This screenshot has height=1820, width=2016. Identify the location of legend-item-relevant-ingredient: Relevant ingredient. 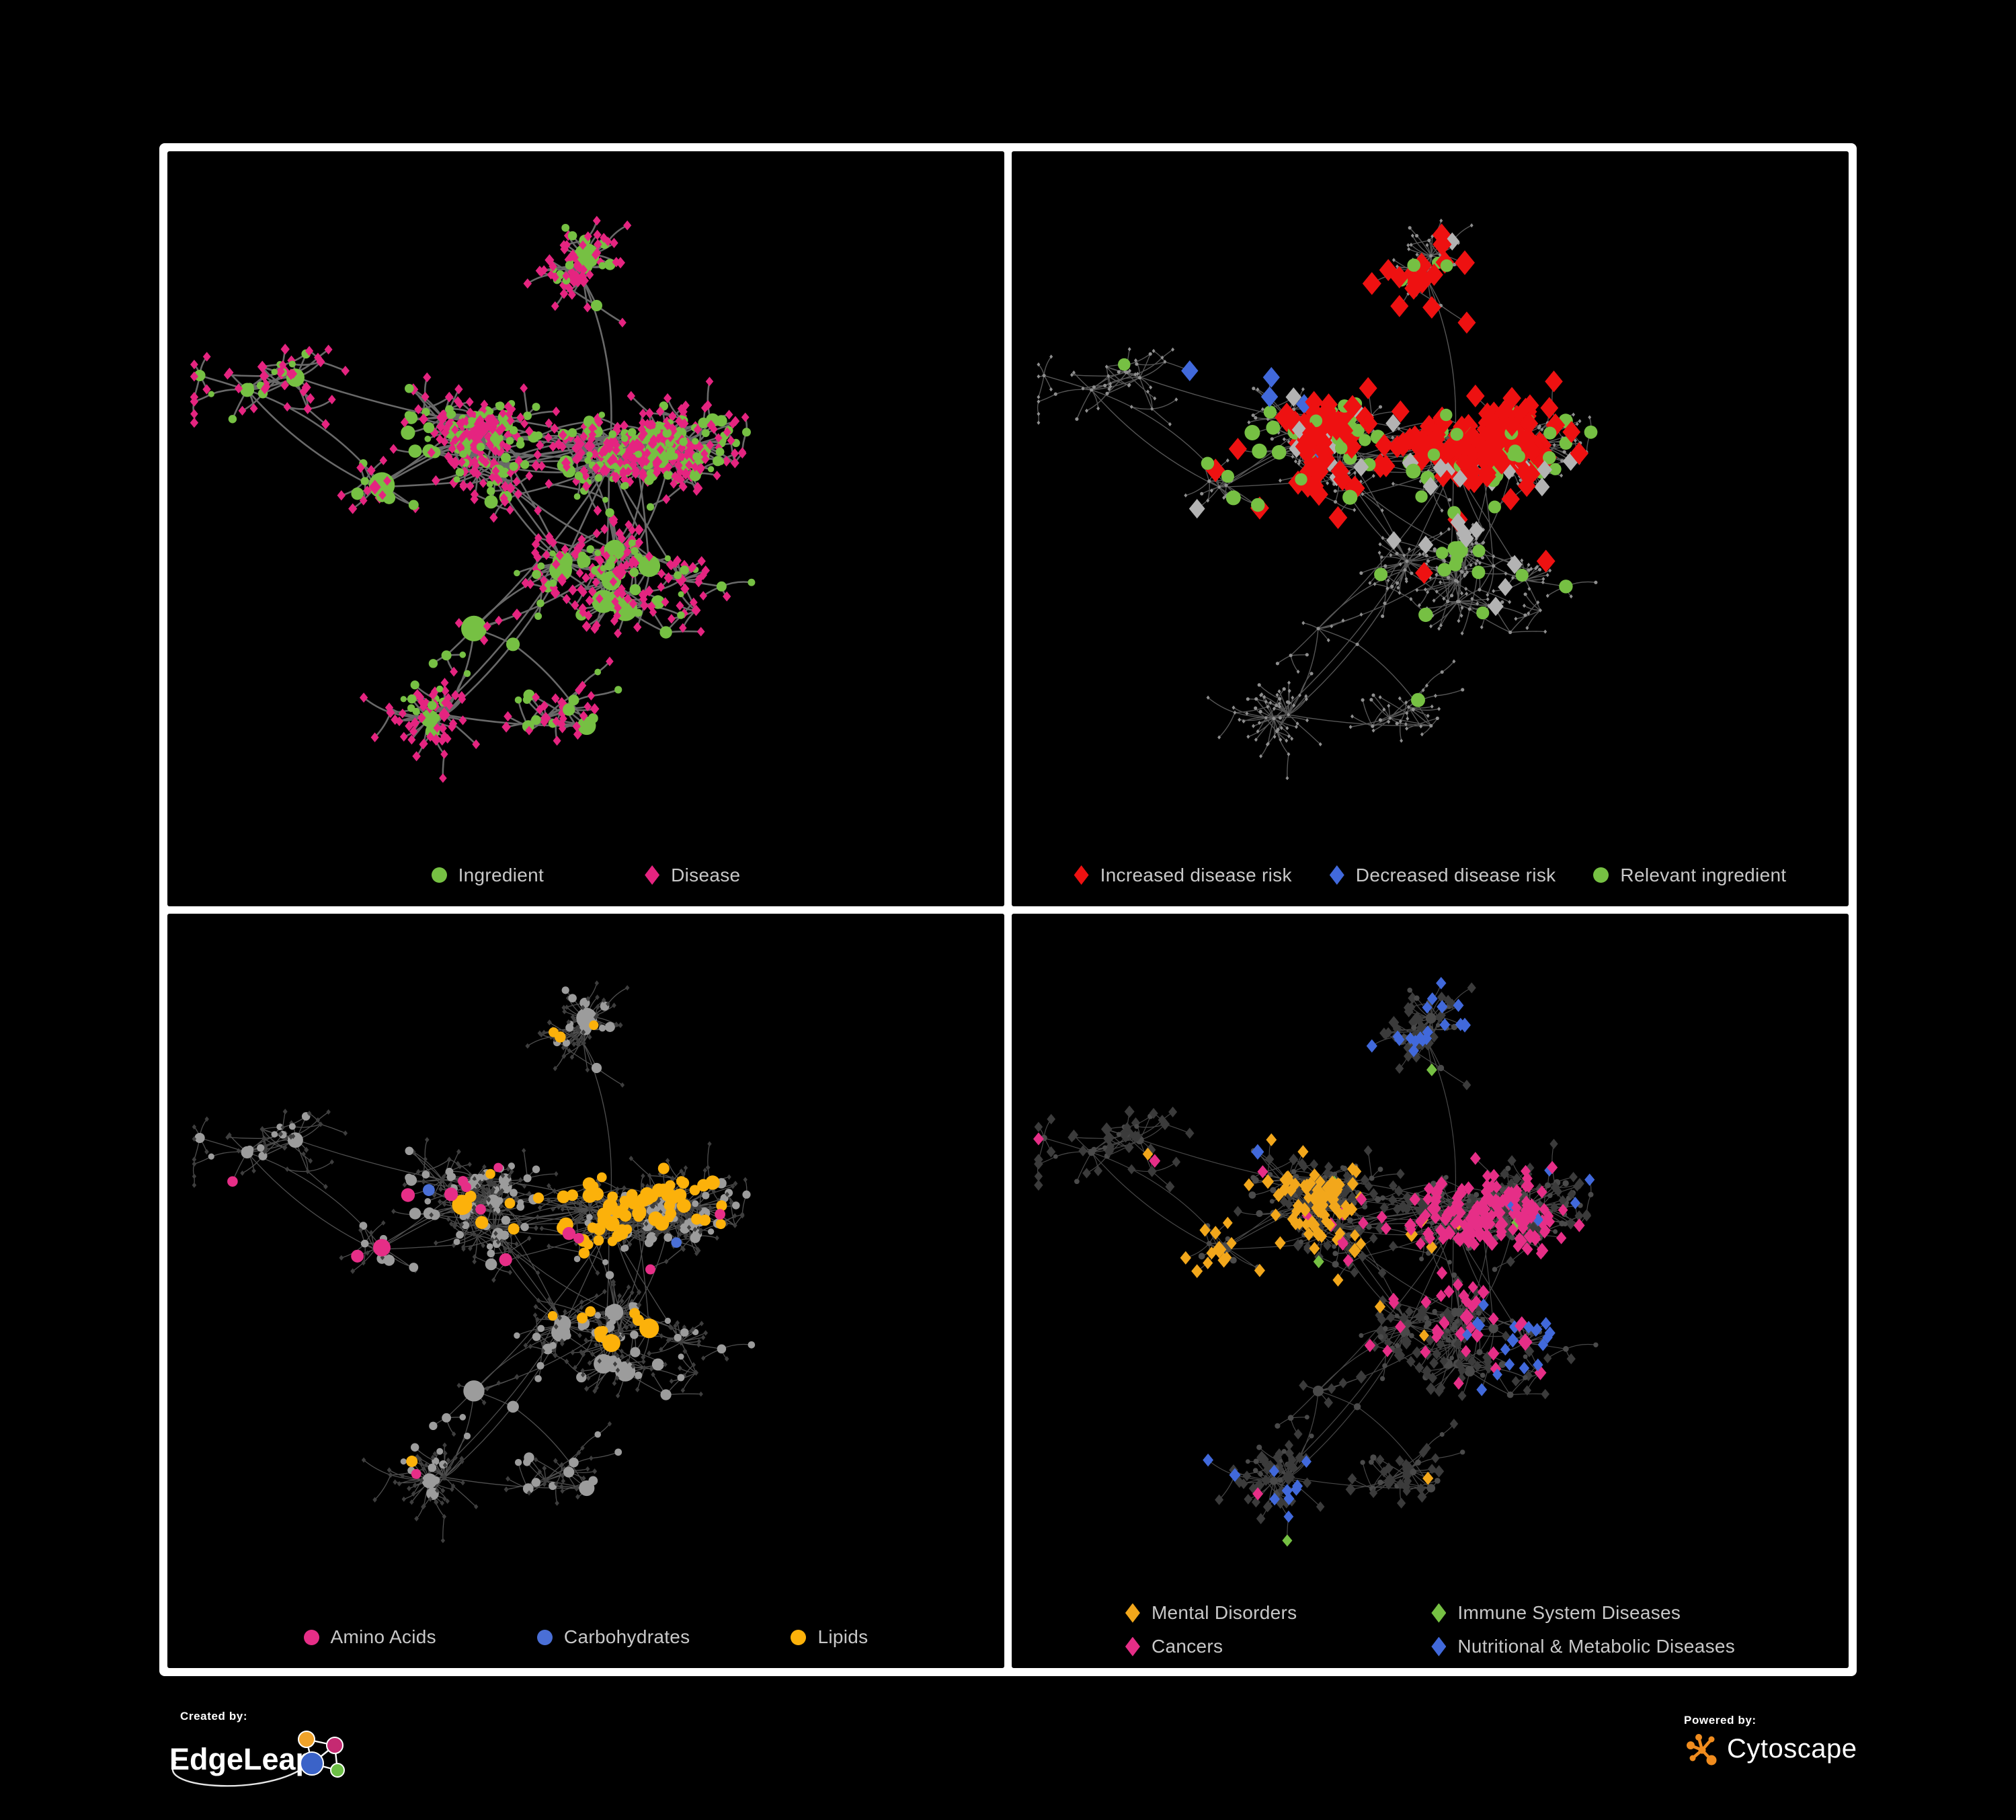
(1689, 875).